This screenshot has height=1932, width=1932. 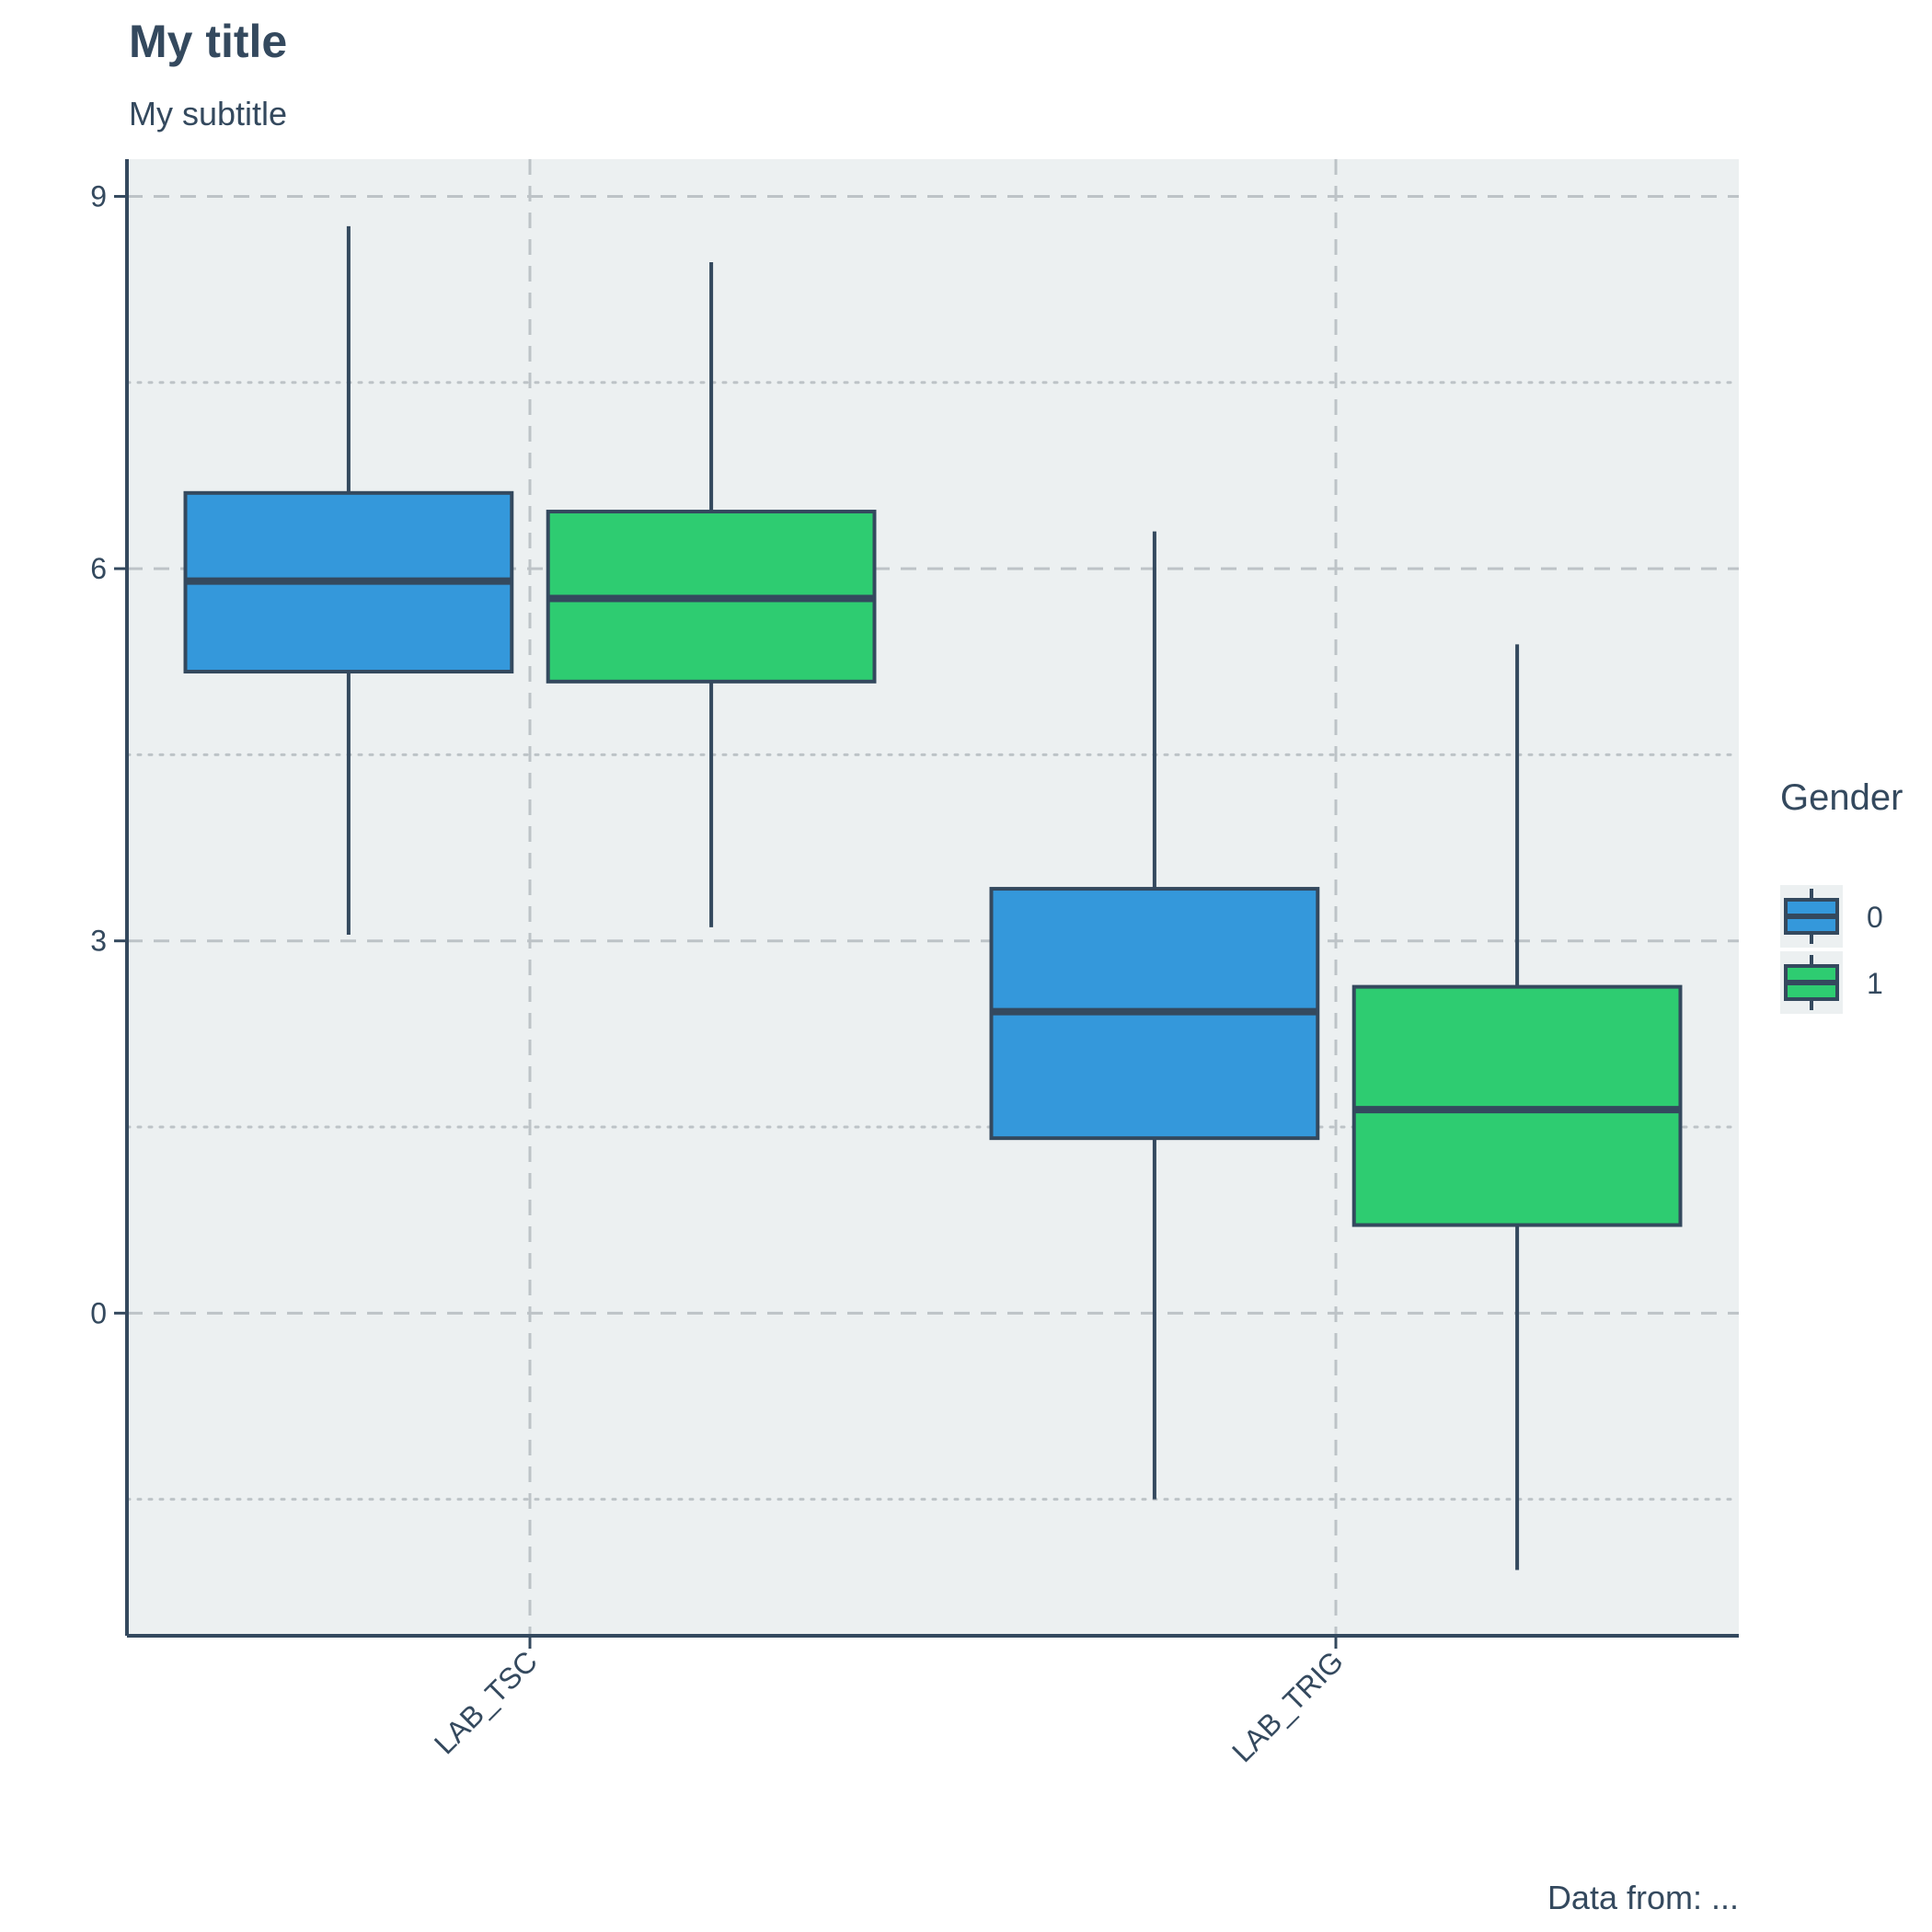 I want to click on y-tick-label: 6, so click(x=98, y=568).